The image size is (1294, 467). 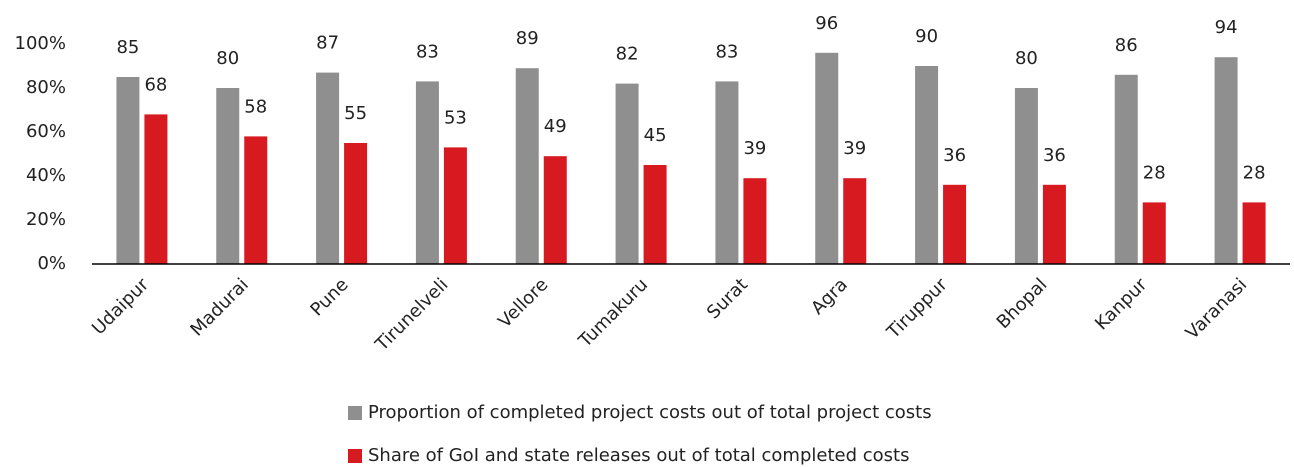 What do you see at coordinates (829, 296) in the screenshot?
I see `x-tick-label: Agra` at bounding box center [829, 296].